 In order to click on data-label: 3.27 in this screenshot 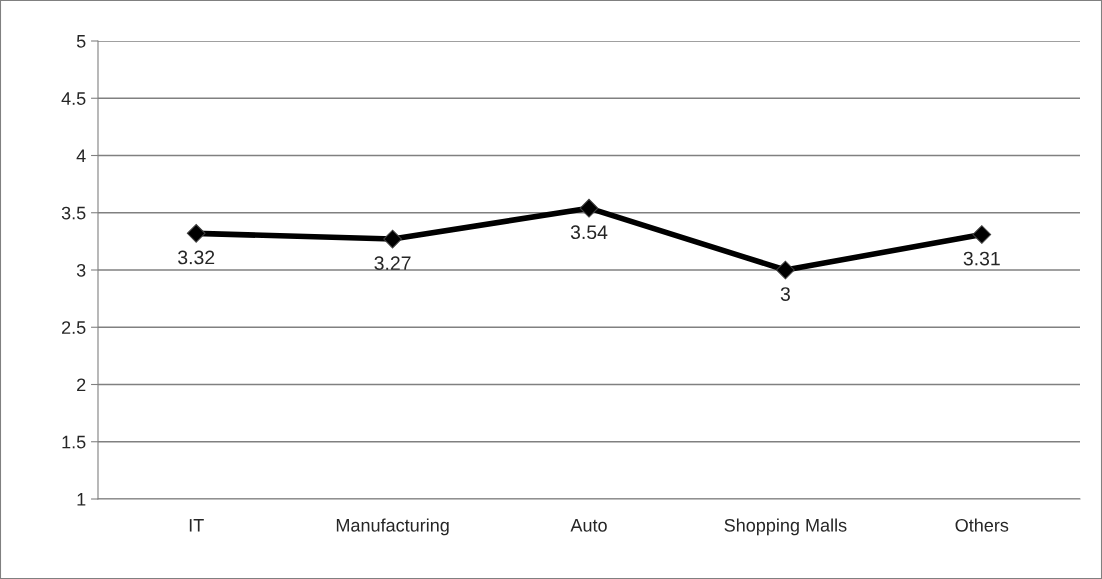, I will do `click(392, 263)`.